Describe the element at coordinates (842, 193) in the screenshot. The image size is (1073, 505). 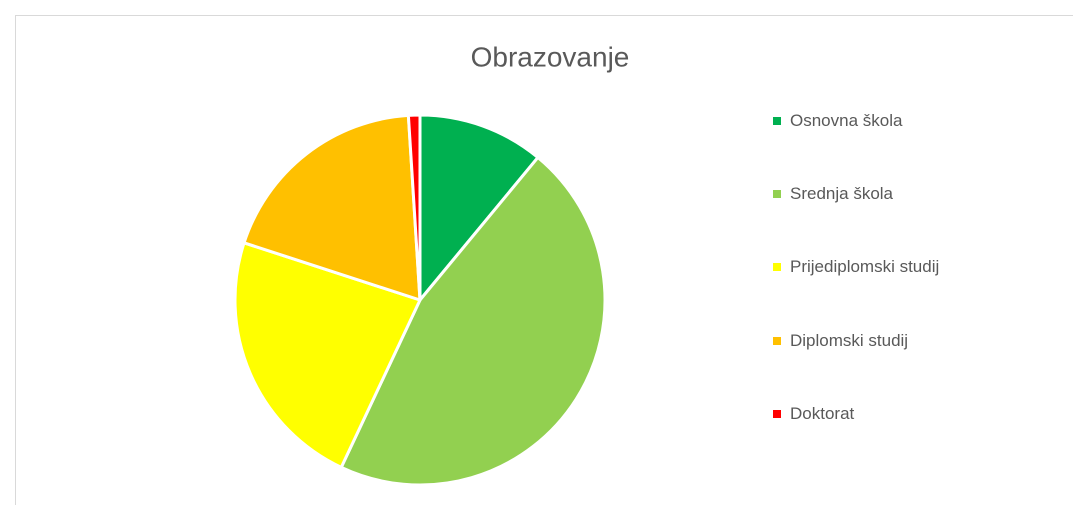
I see `legend-label: Srednja škola` at that location.